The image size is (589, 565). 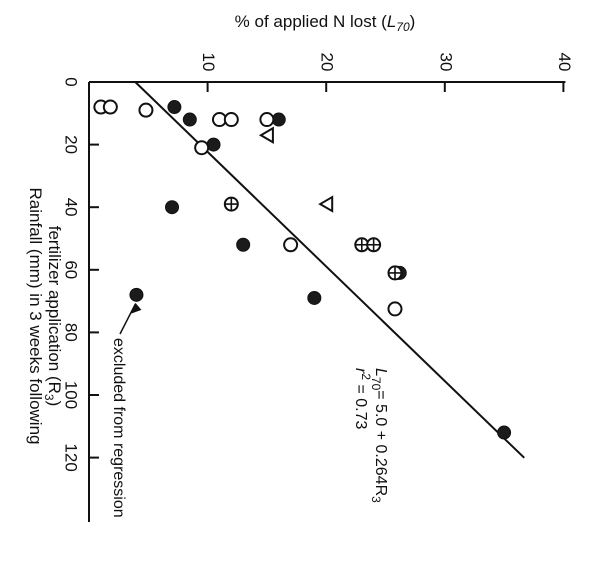 I want to click on y-tick-label: 80, so click(x=71, y=332).